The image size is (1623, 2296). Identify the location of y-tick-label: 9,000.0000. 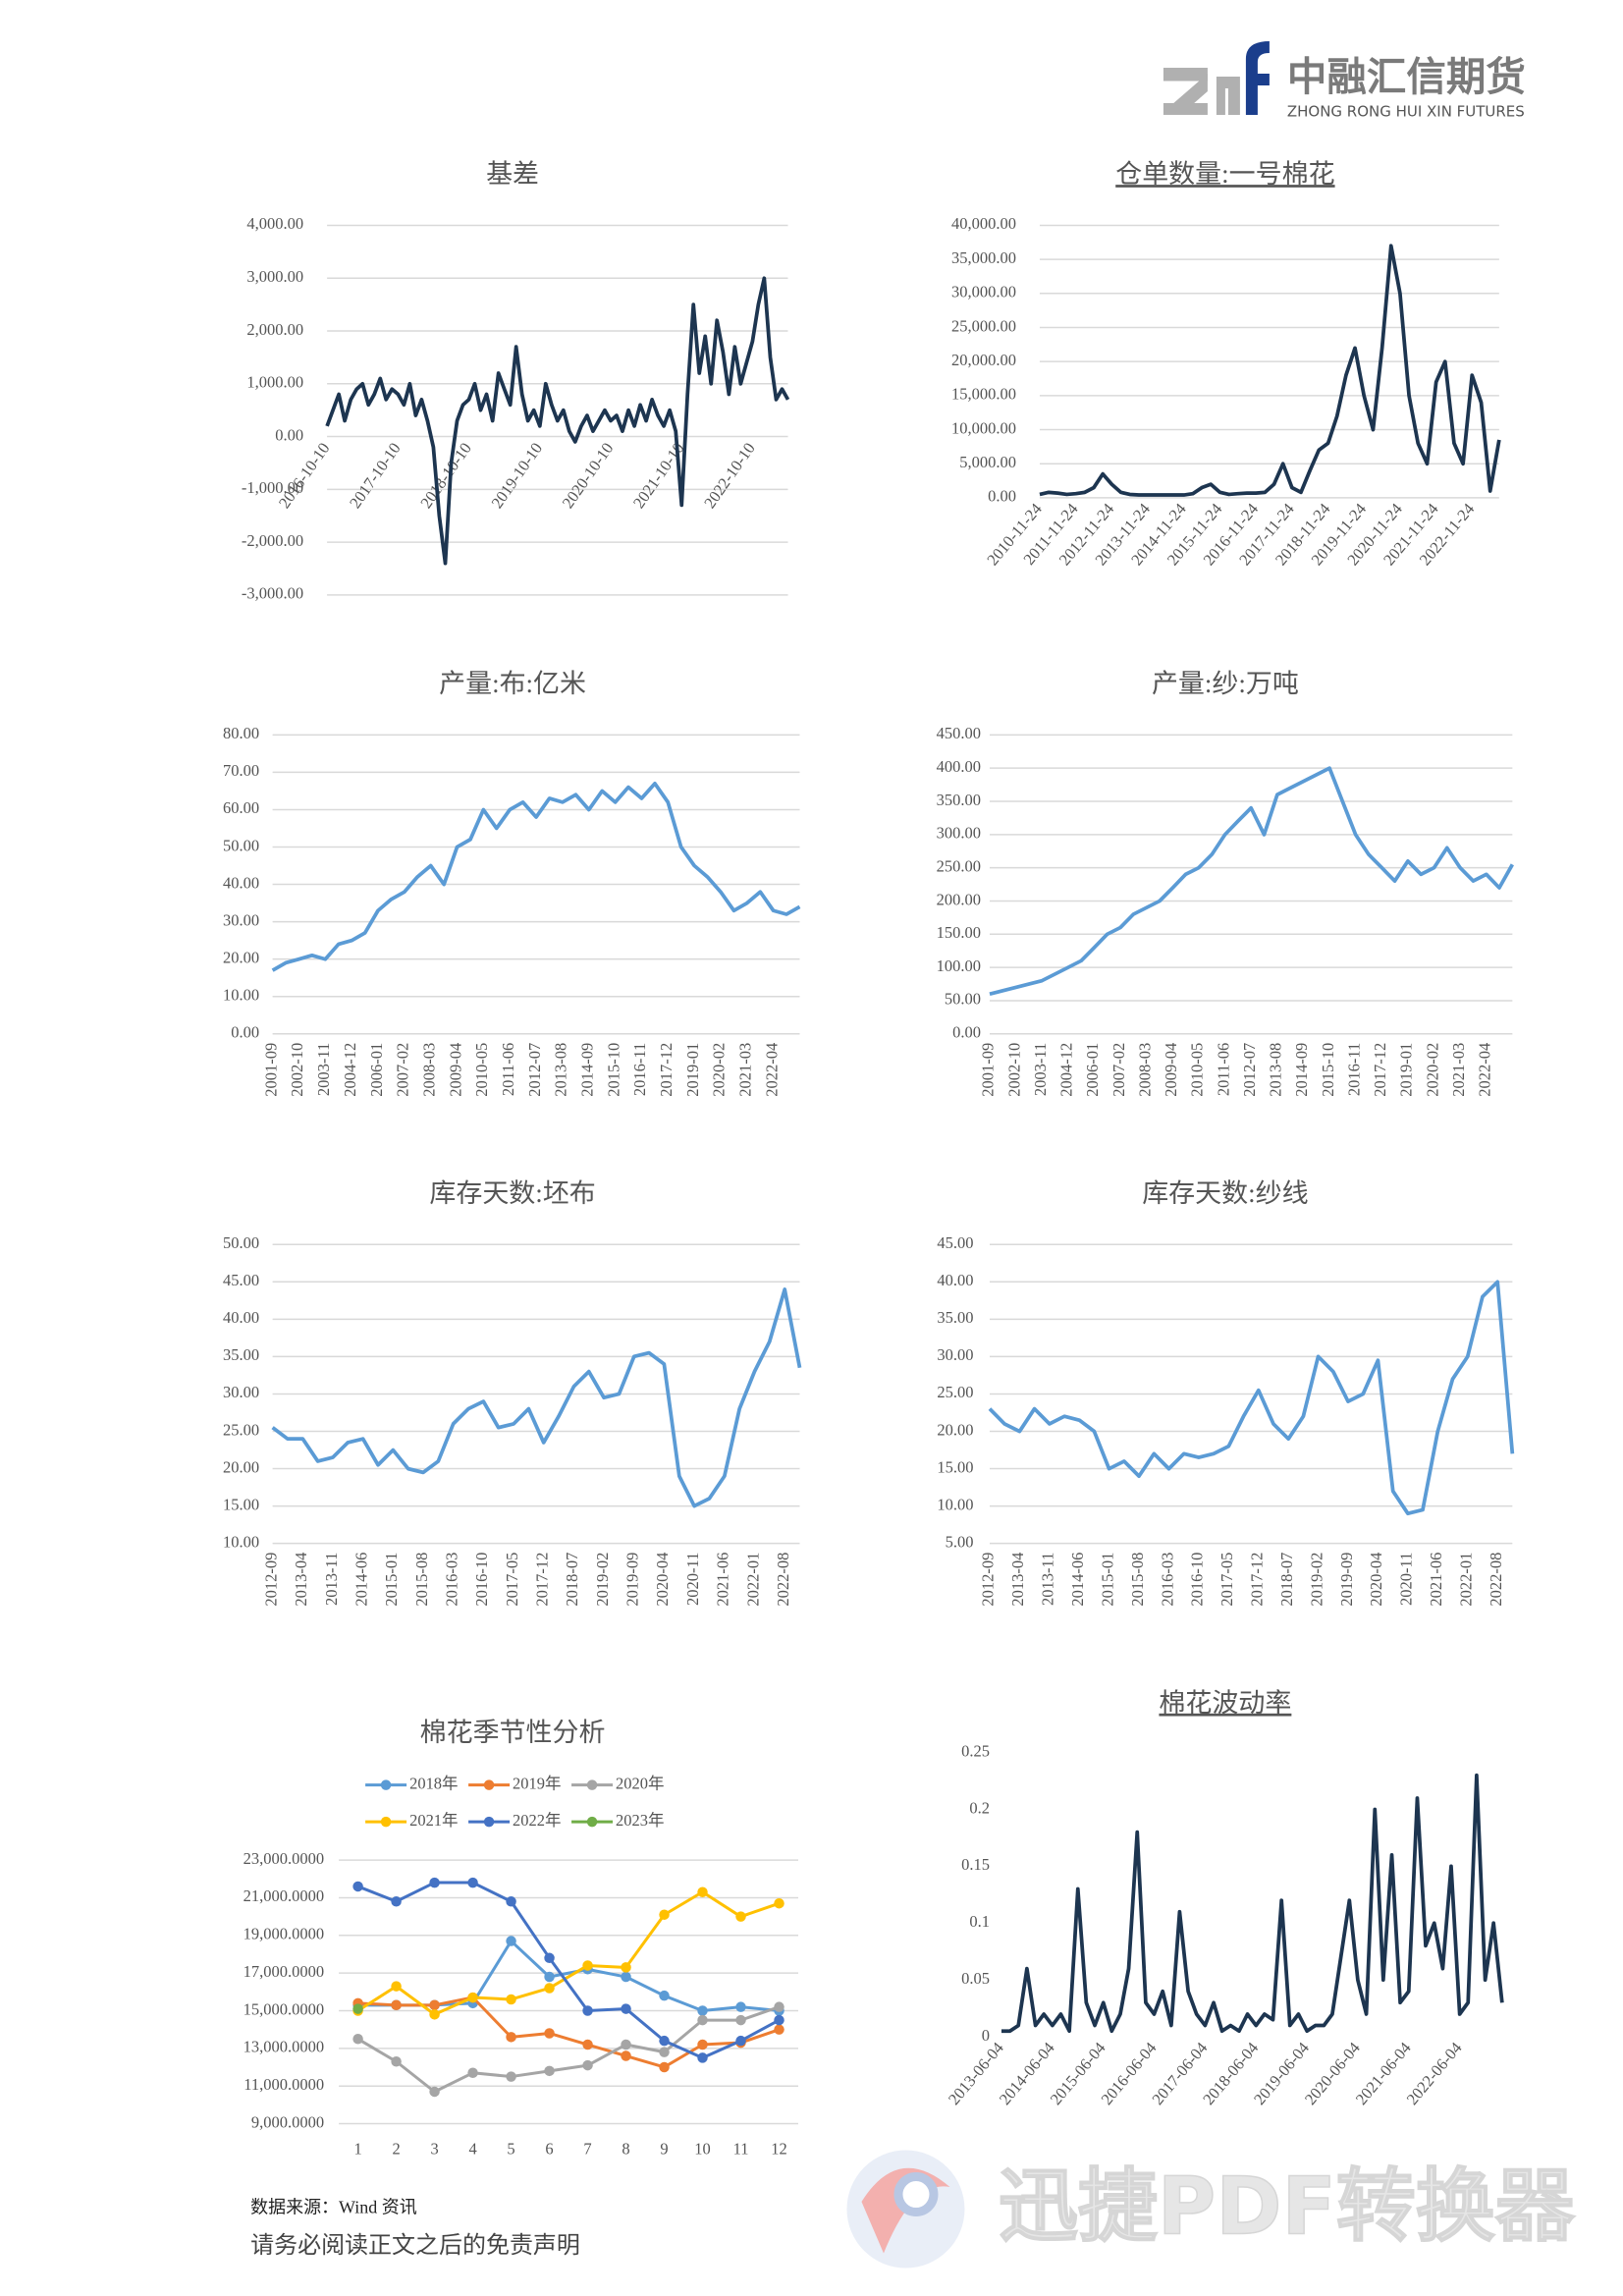
(287, 2121).